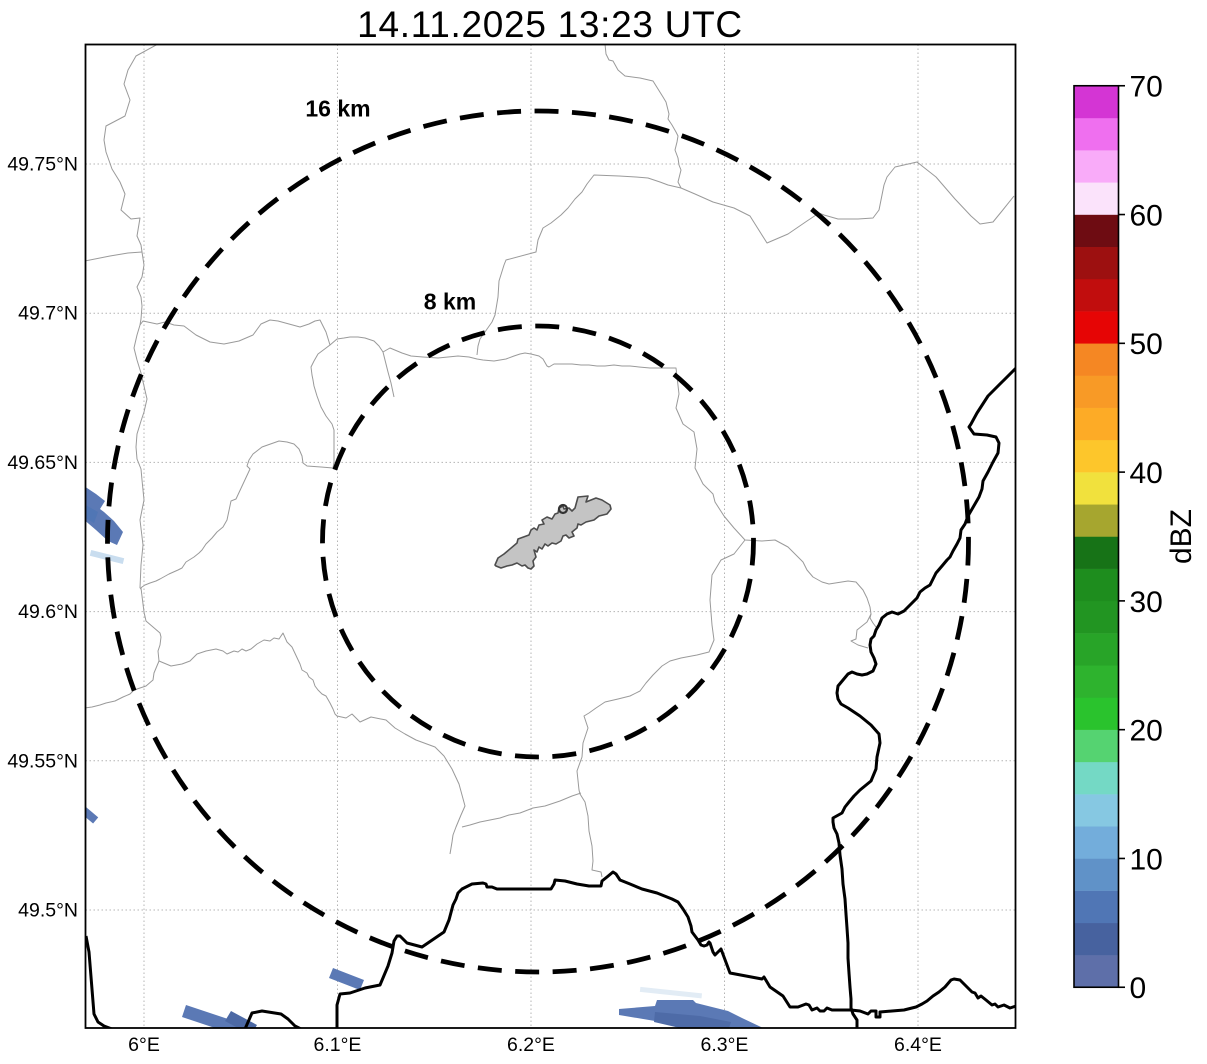  What do you see at coordinates (450, 302) in the screenshot?
I see `svg-text: 8 km` at bounding box center [450, 302].